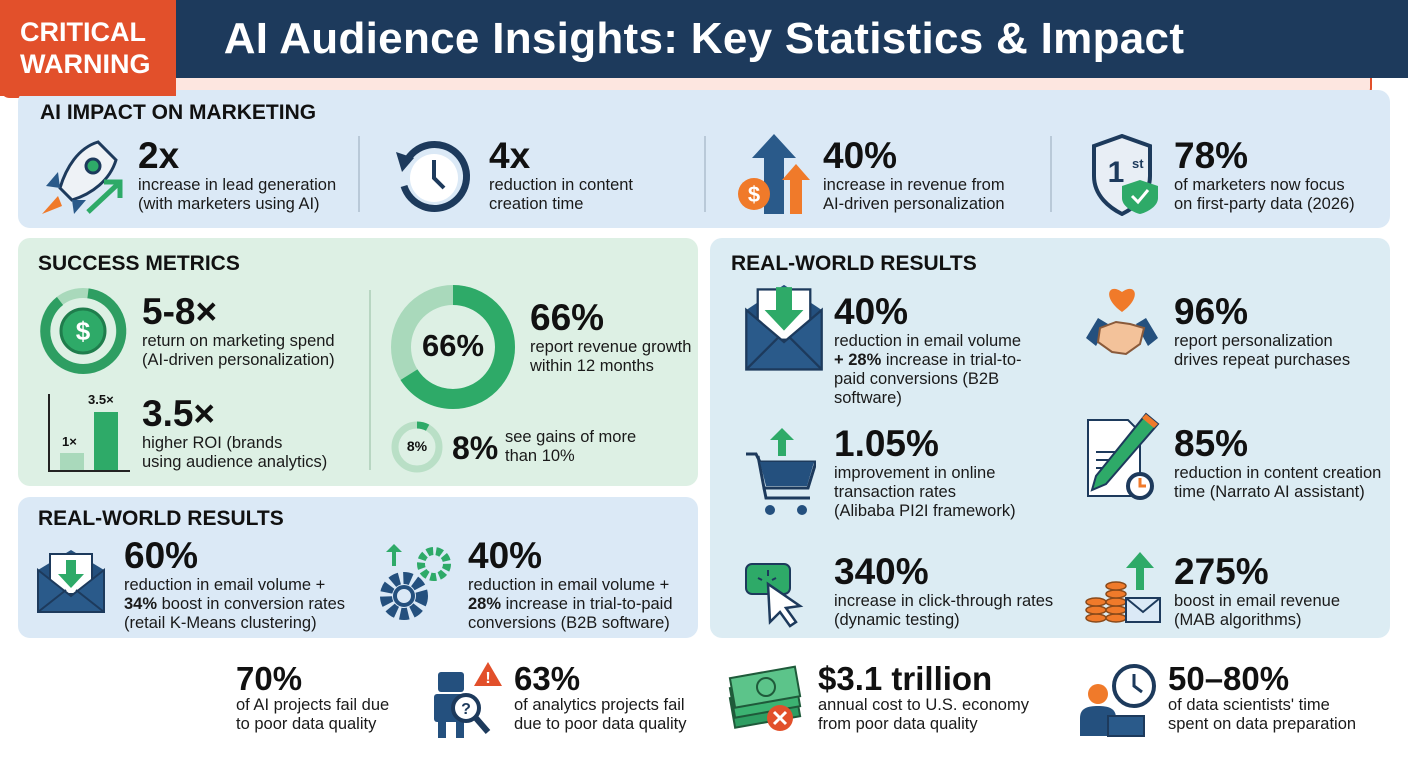 This screenshot has height=768, width=1408. I want to click on stat-value: 96%, so click(1211, 311).